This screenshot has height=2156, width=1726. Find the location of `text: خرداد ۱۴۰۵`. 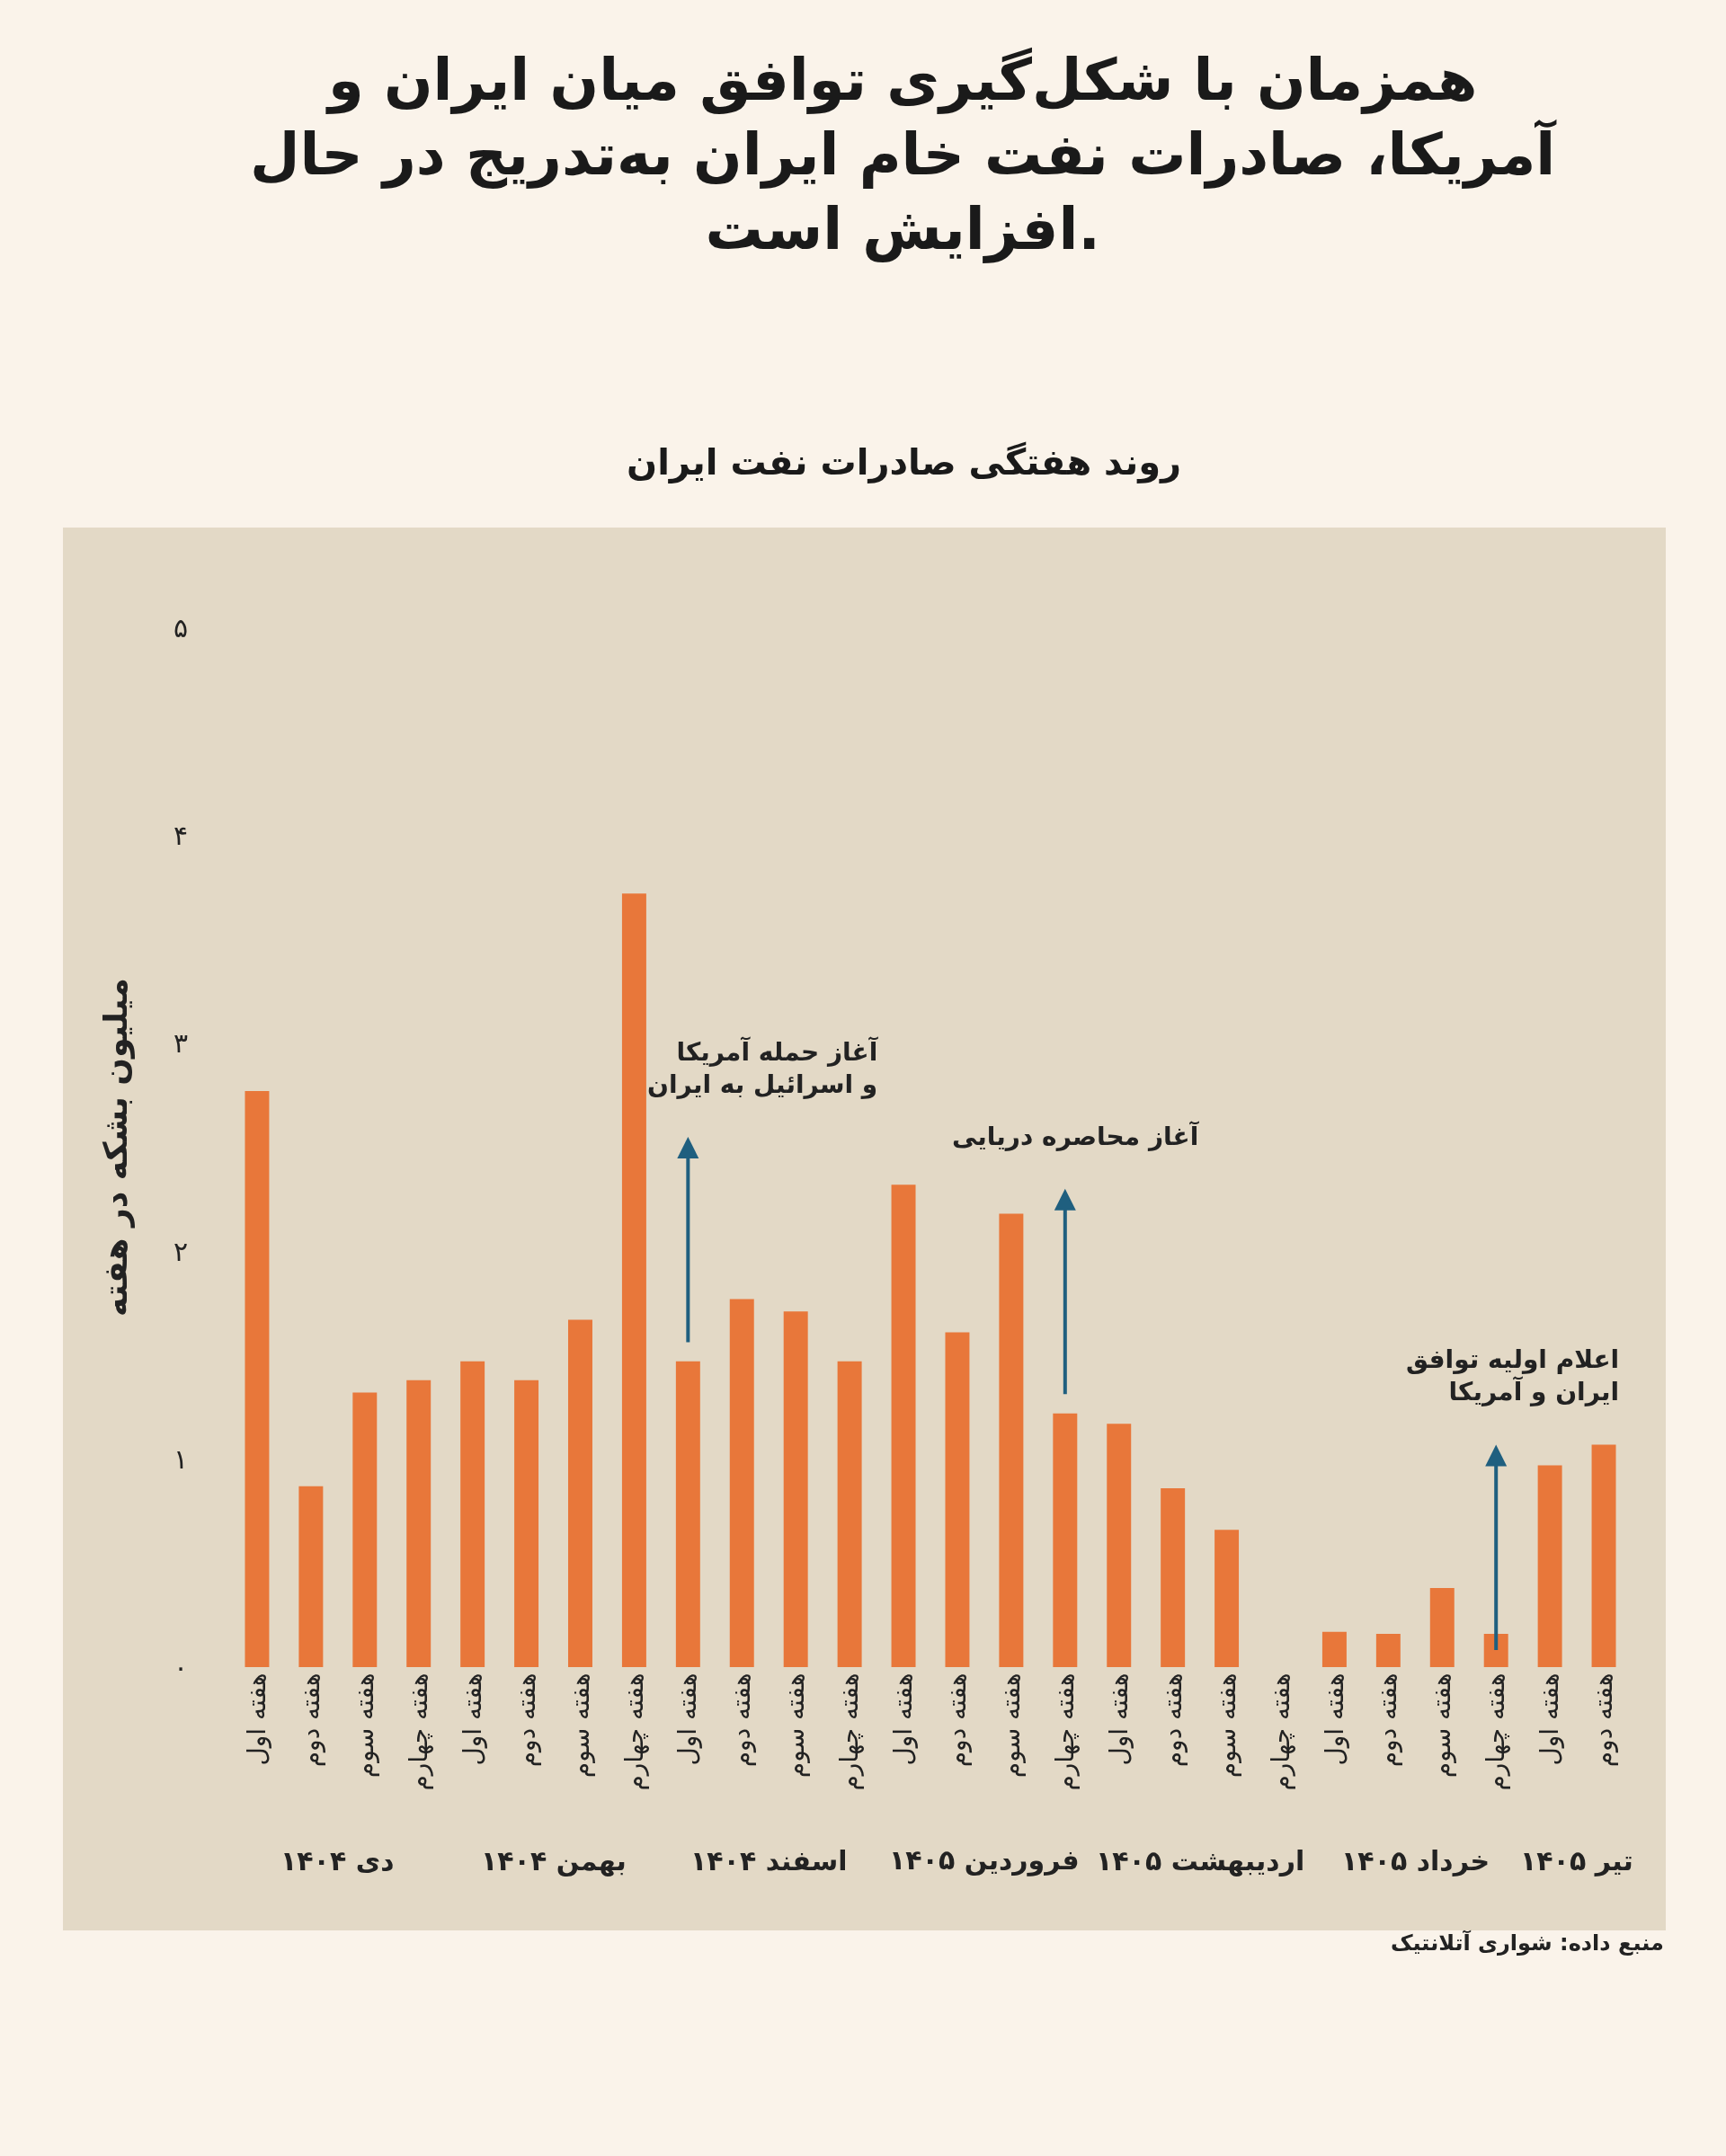

text: خرداد ۱۴۰۵ is located at coordinates (1415, 1861).